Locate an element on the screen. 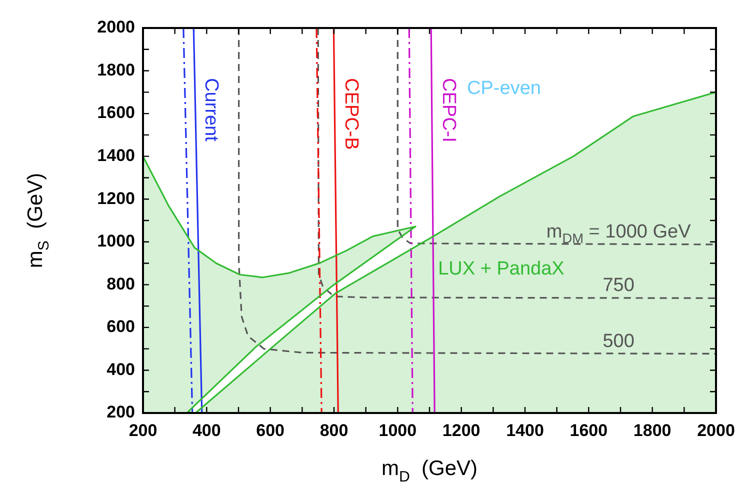  text: CEPC-I is located at coordinates (449, 110).